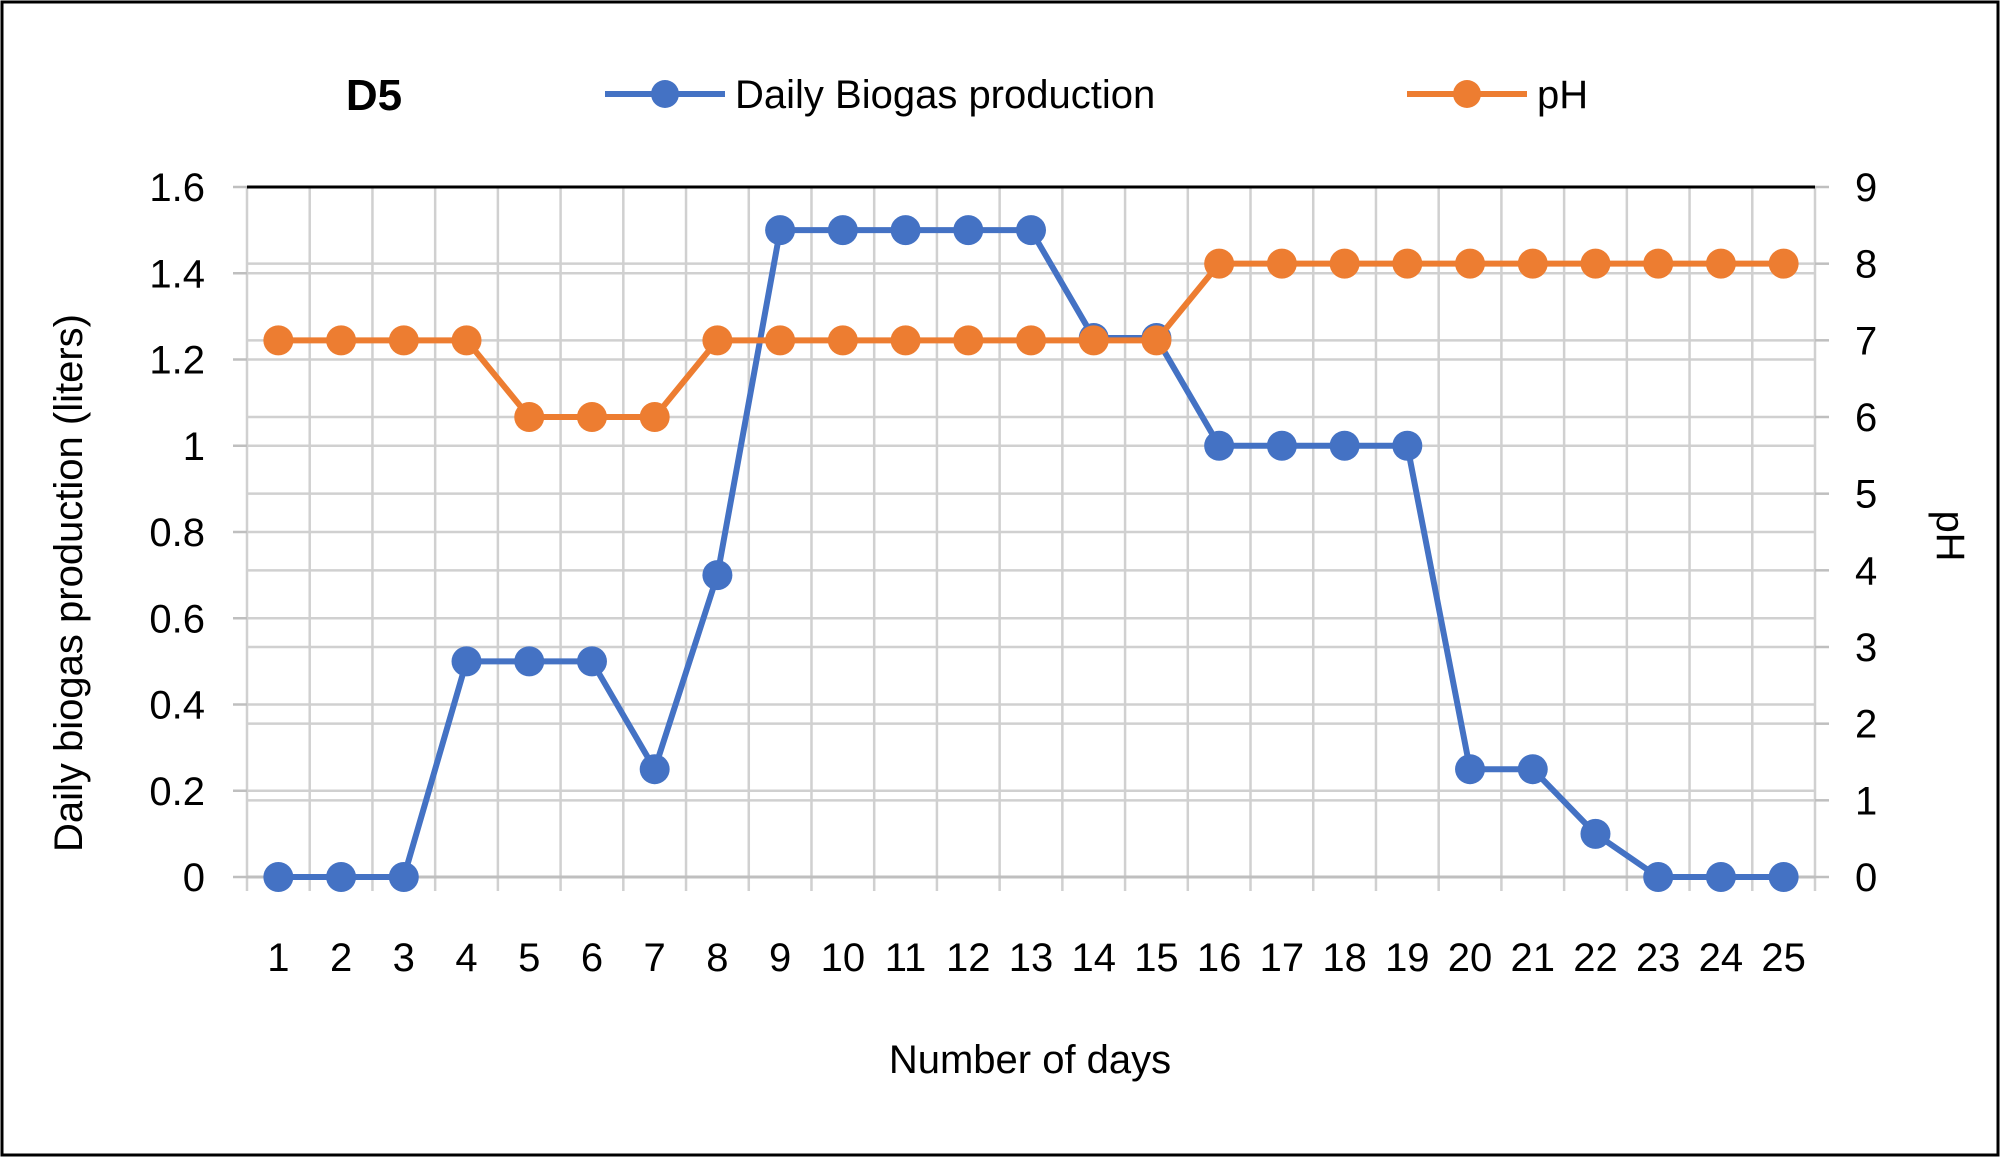 The width and height of the screenshot is (2000, 1157). I want to click on x-tick-label: 10, so click(843, 958).